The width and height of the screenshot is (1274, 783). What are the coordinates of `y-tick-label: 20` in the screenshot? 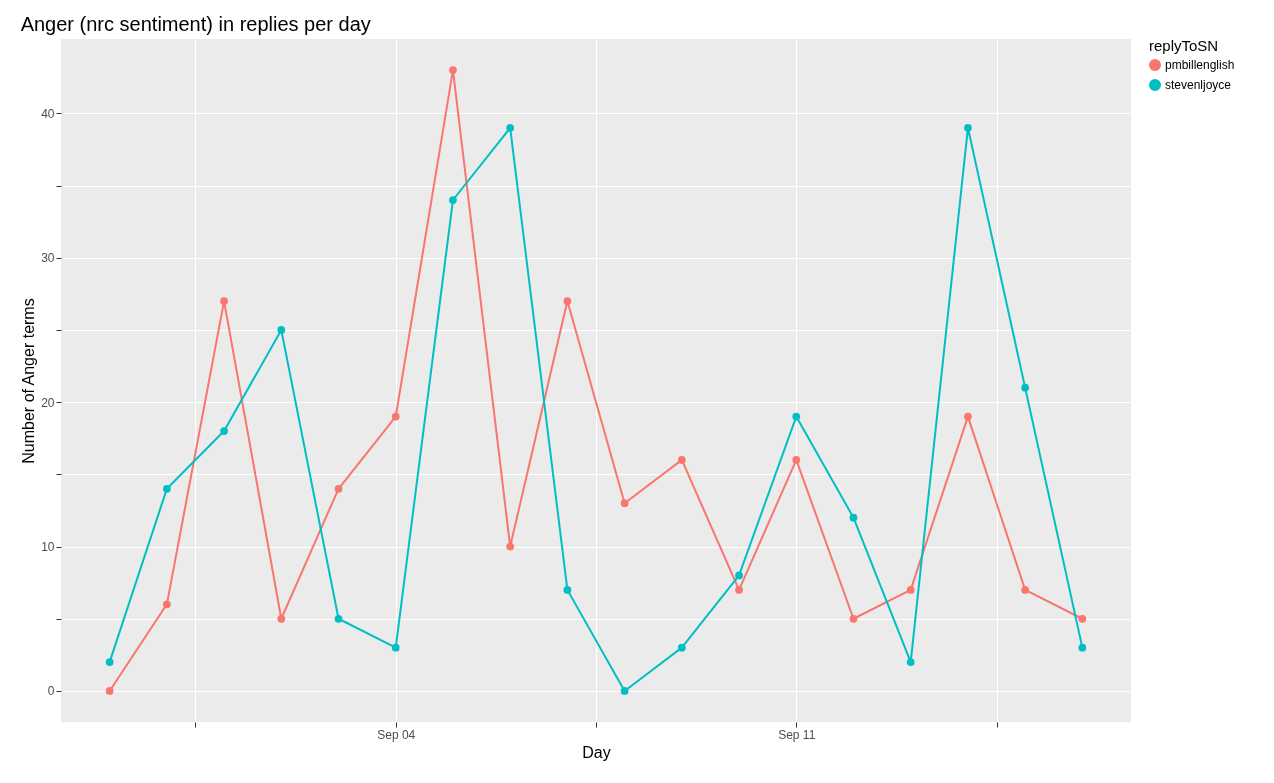 It's located at (48, 402).